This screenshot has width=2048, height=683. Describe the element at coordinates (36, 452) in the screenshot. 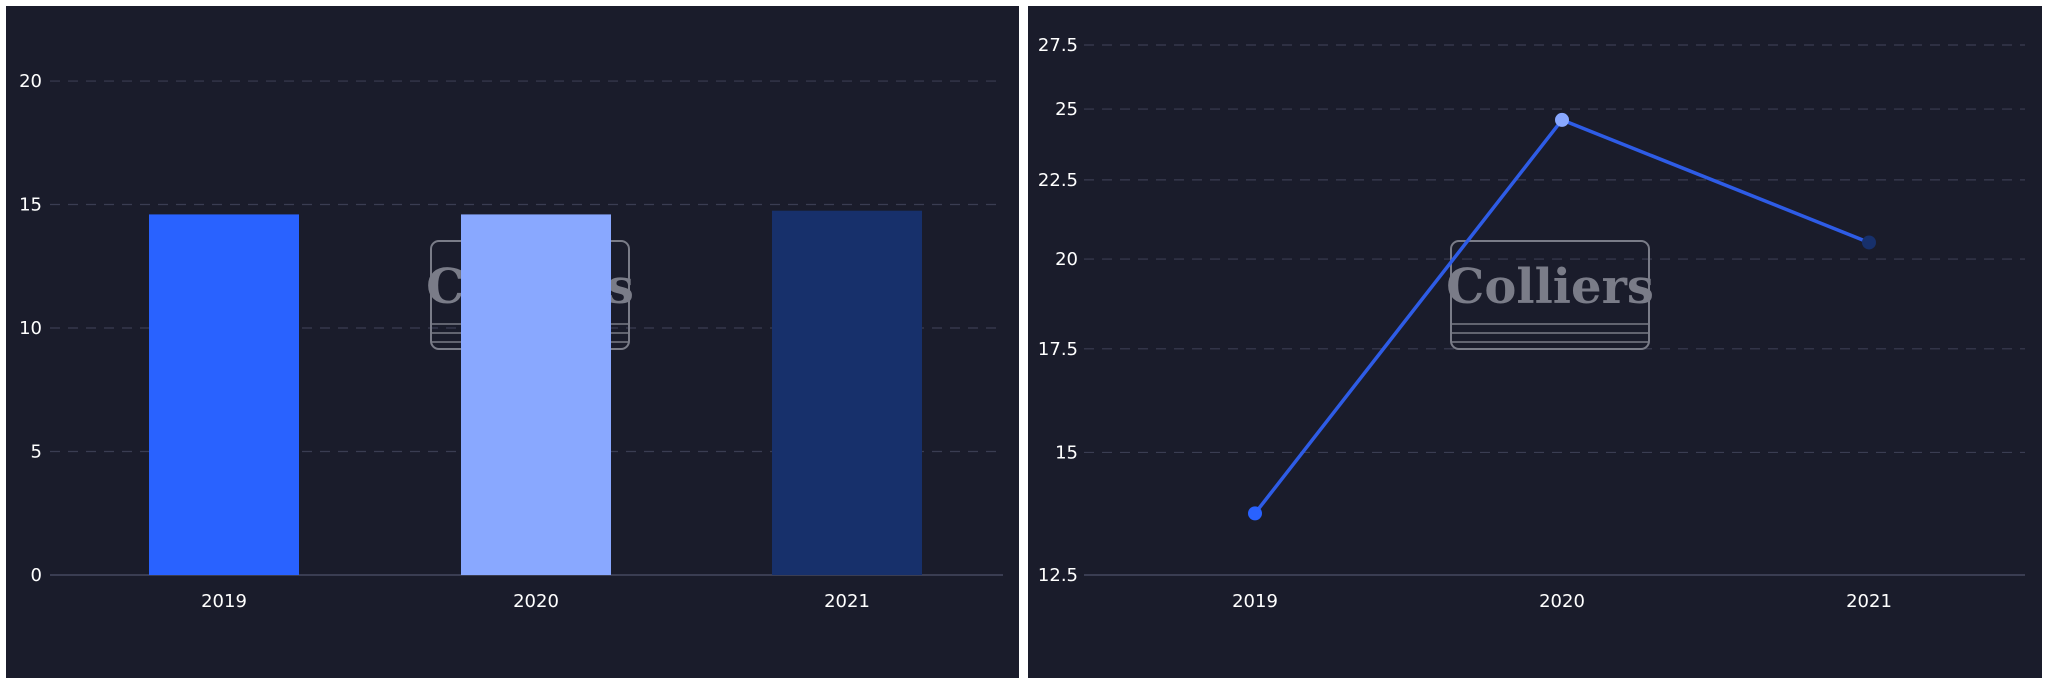

I see `y-tick-label: 5` at that location.